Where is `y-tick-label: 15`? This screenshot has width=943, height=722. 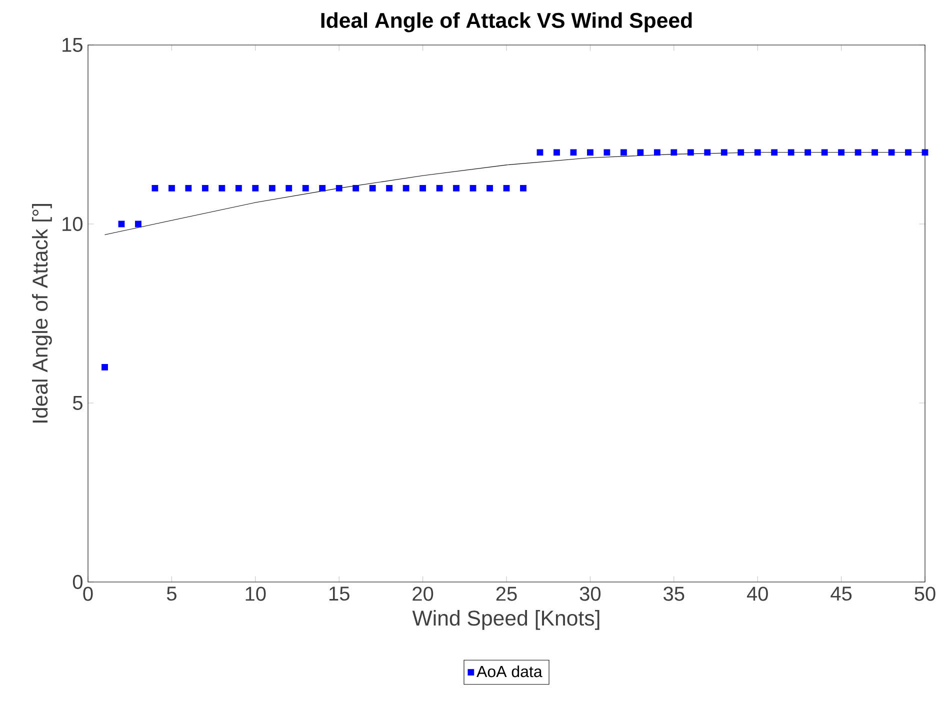
y-tick-label: 15 is located at coordinates (72, 45).